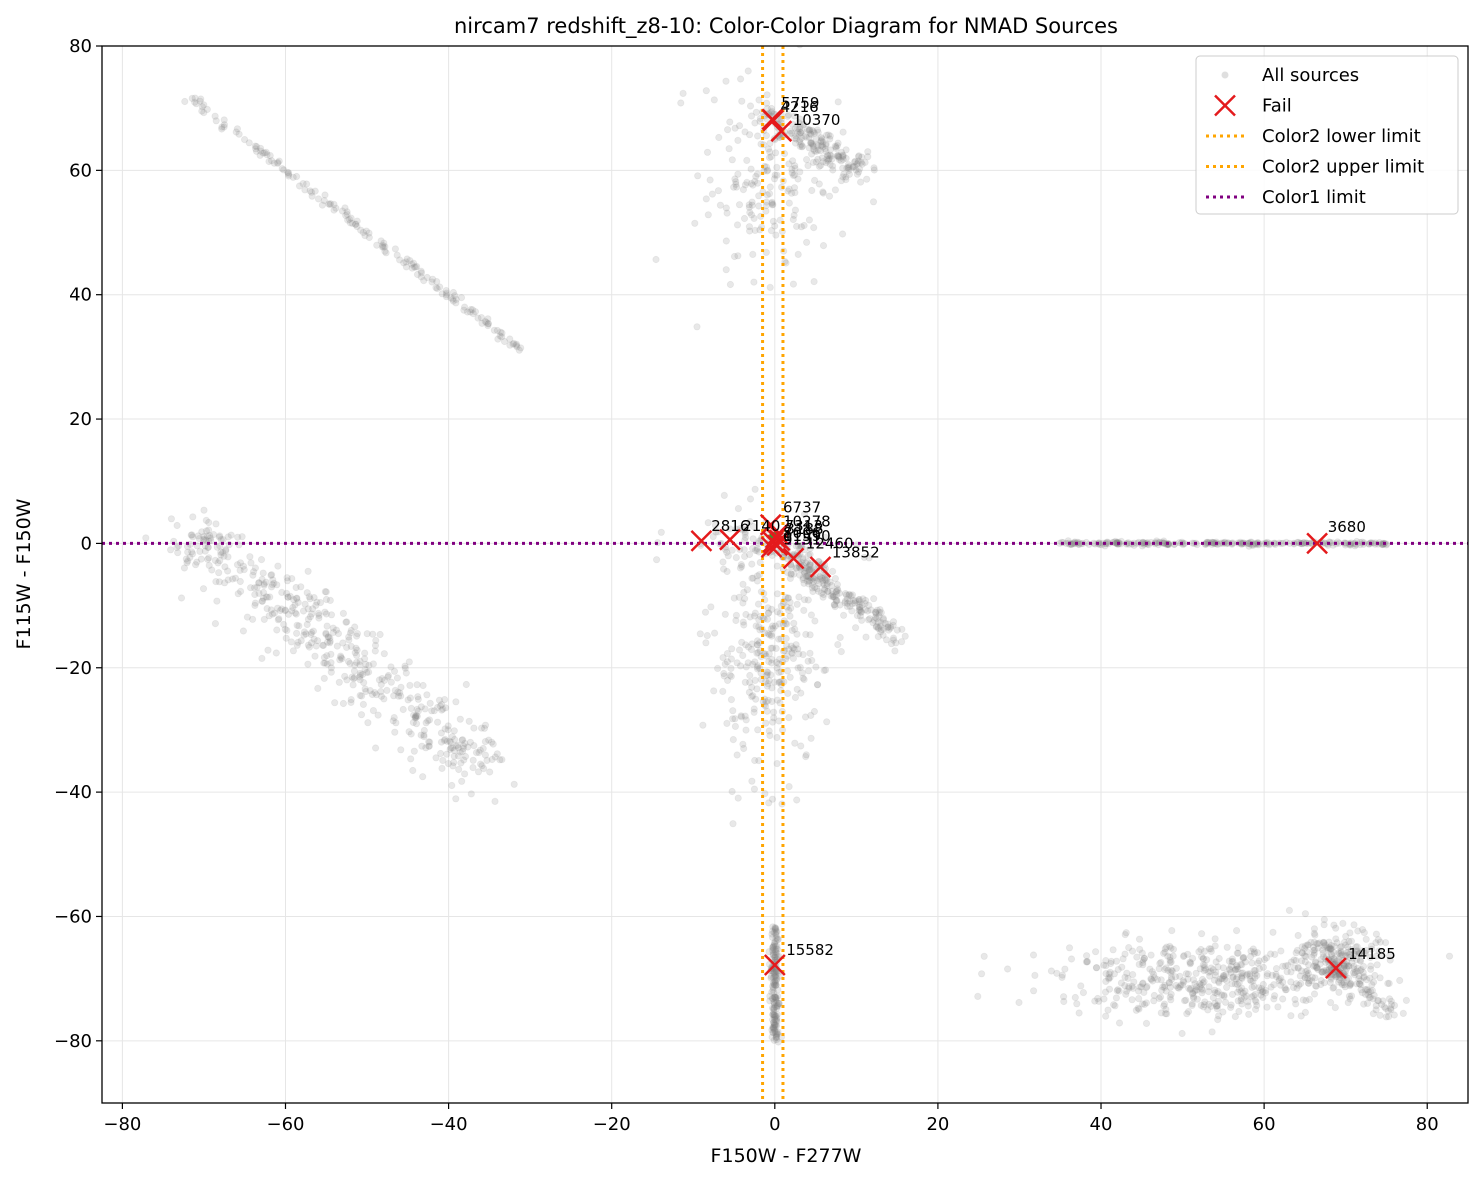 The width and height of the screenshot is (1484, 1181). What do you see at coordinates (1277, 106) in the screenshot?
I see `legend-label: Fail` at bounding box center [1277, 106].